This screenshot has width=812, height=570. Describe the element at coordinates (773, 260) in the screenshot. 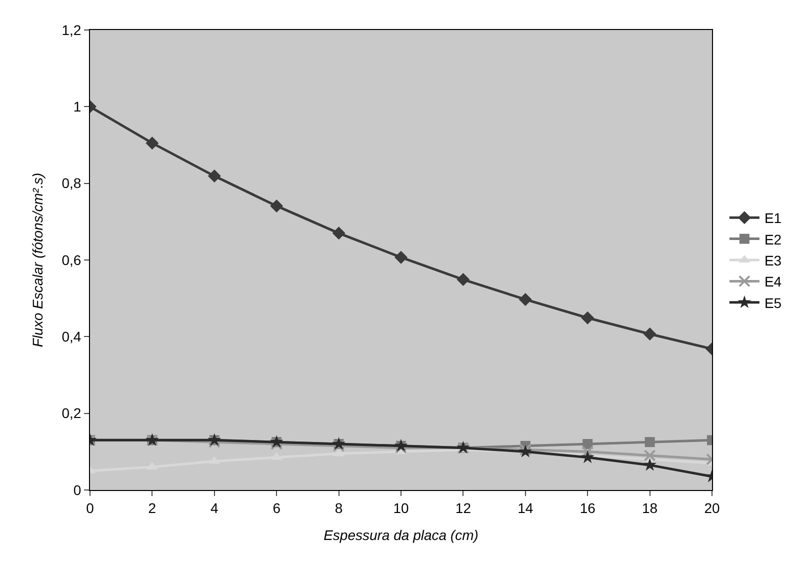

I see `legend-label: E3` at that location.